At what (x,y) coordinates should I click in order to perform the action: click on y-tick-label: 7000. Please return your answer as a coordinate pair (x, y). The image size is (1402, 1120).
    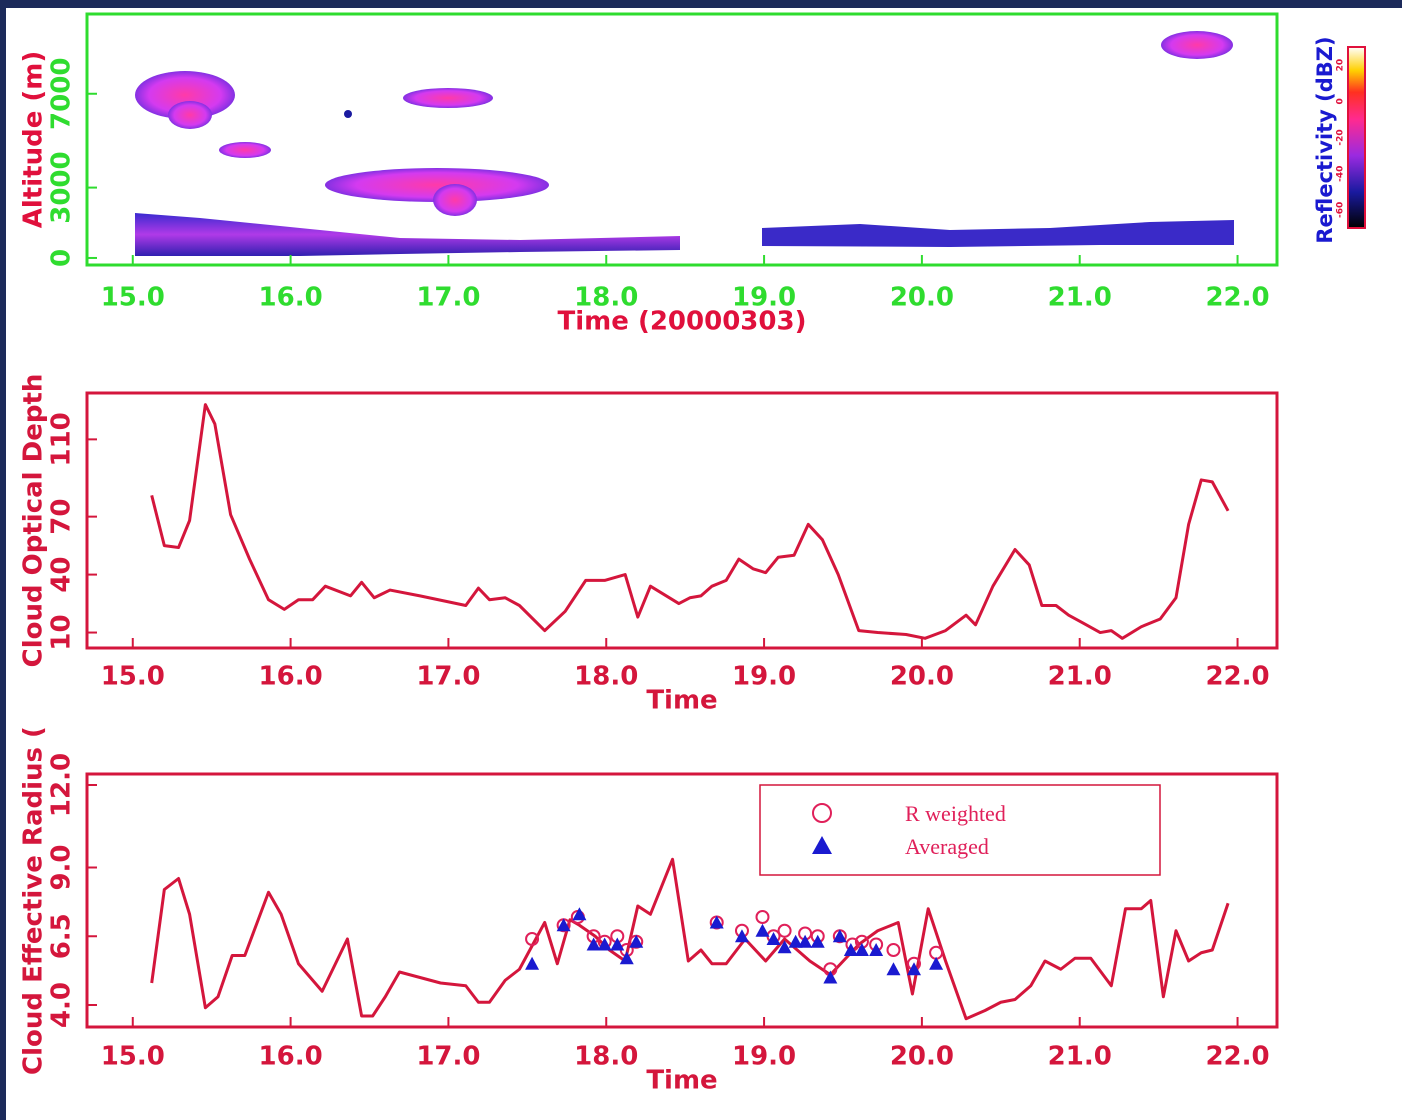
    Looking at the image, I should click on (62, 94).